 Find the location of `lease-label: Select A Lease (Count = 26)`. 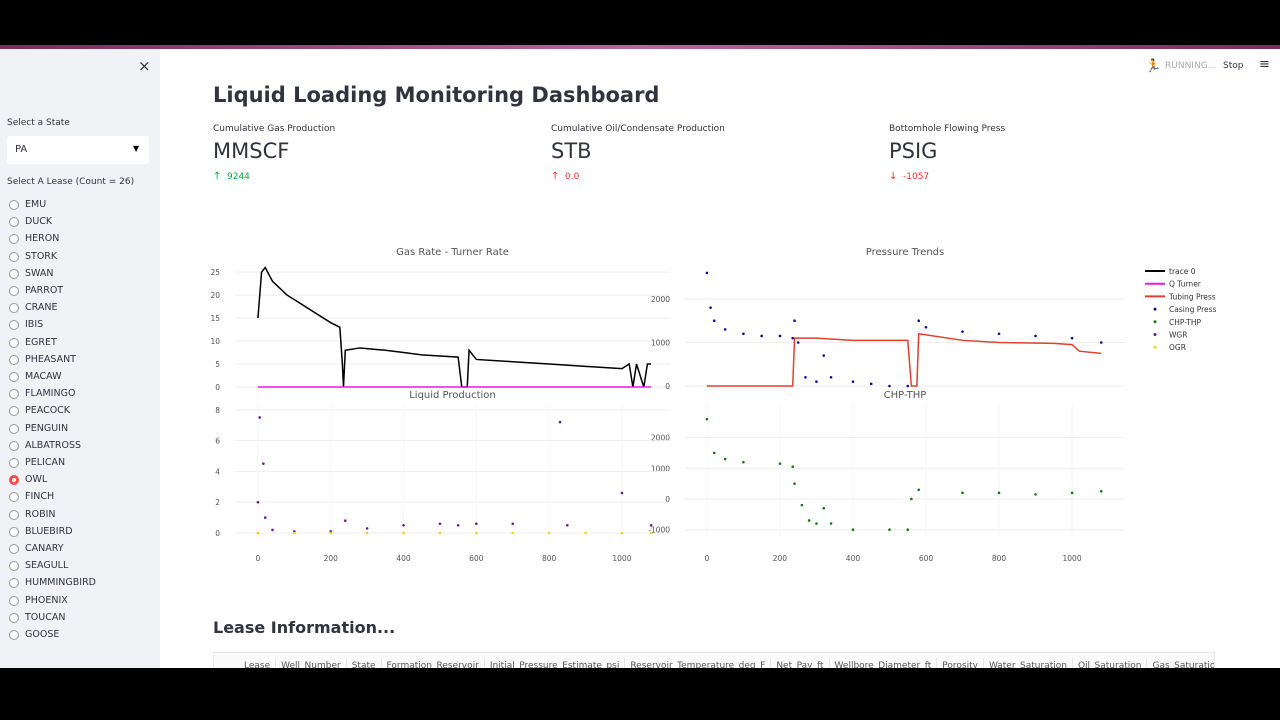

lease-label: Select A Lease (Count = 26) is located at coordinates (71, 182).